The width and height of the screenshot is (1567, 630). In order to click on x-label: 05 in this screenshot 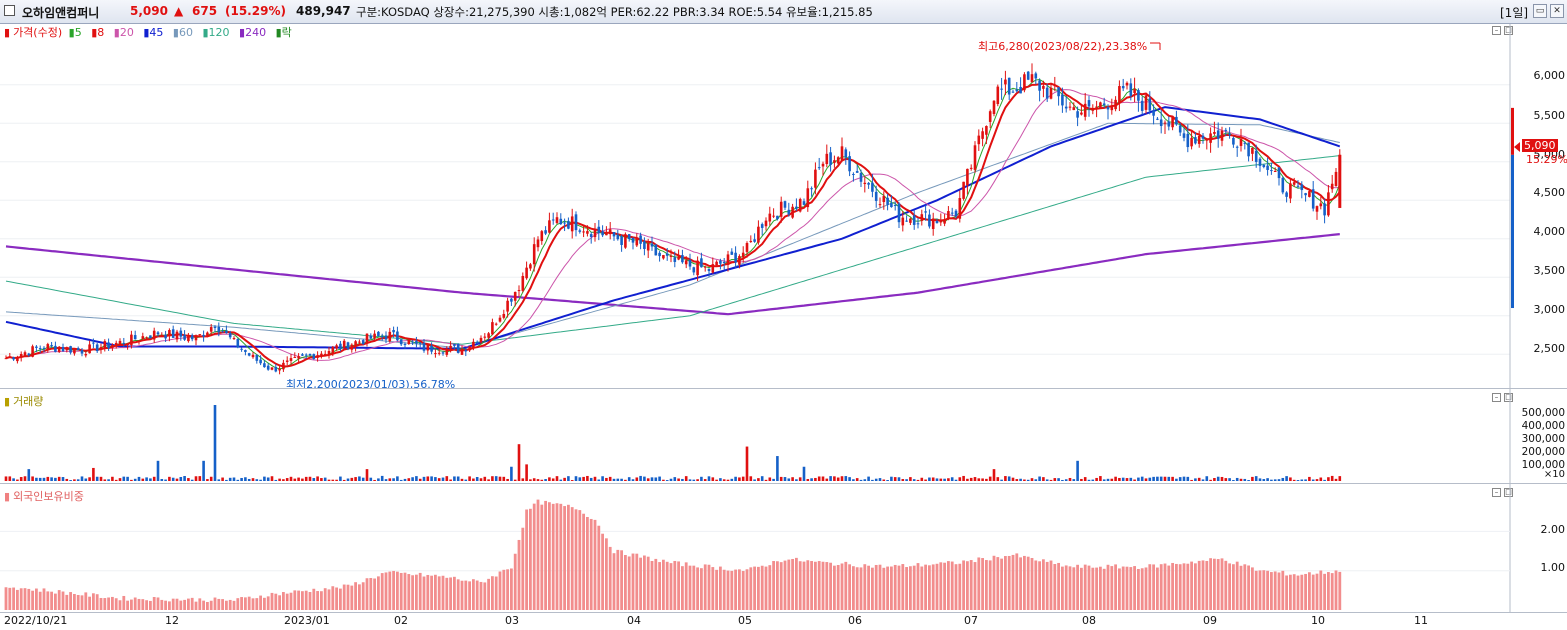, I will do `click(745, 620)`.